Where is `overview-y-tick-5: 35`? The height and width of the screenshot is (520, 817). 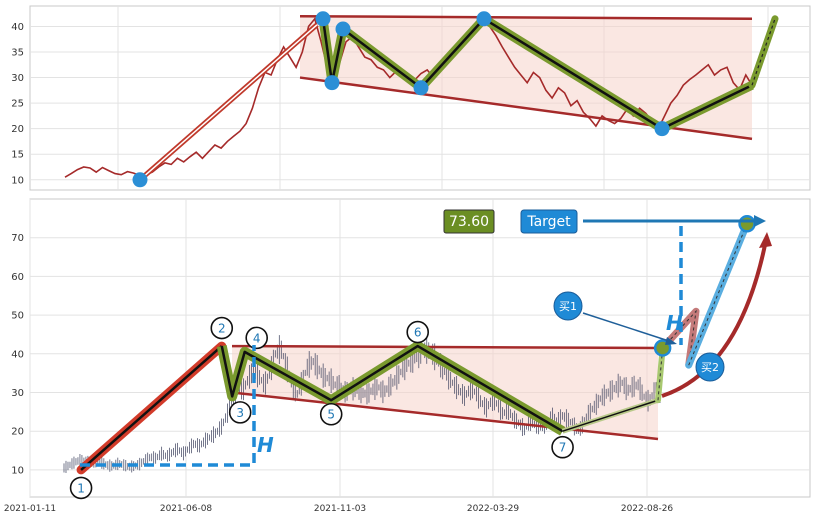 overview-y-tick-5: 35 is located at coordinates (17, 53).